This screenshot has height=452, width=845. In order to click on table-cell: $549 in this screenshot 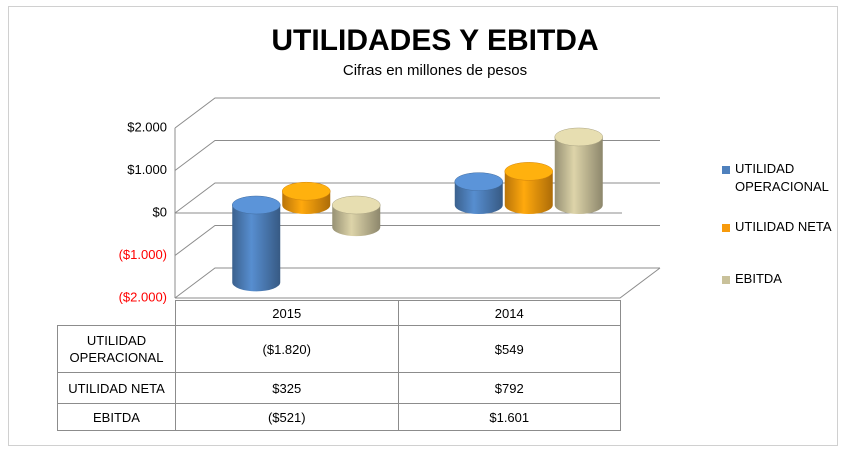, I will do `click(509, 349)`.